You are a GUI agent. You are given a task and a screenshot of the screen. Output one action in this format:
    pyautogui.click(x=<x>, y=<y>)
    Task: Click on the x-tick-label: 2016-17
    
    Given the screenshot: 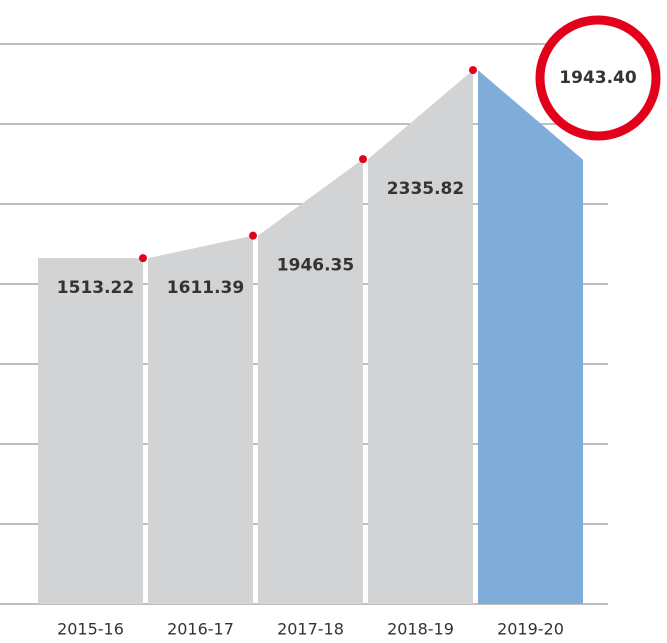 What is the action you would take?
    pyautogui.click(x=200, y=629)
    